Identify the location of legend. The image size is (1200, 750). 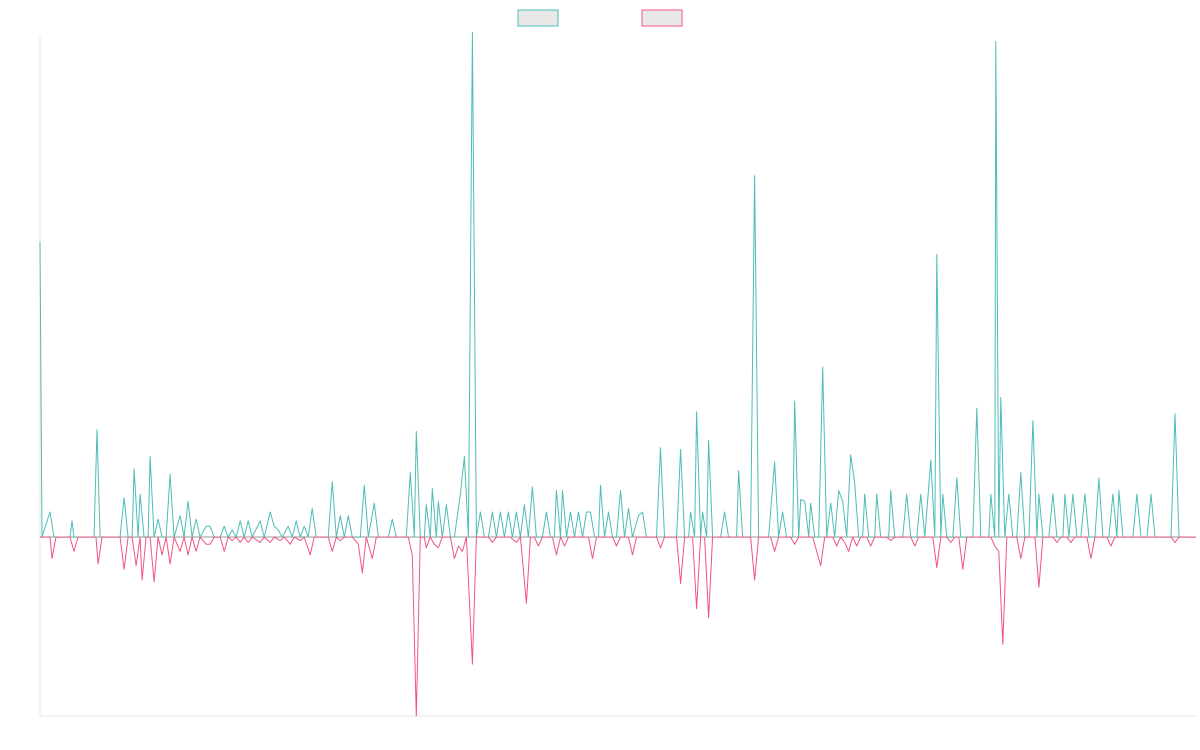
(600, 18).